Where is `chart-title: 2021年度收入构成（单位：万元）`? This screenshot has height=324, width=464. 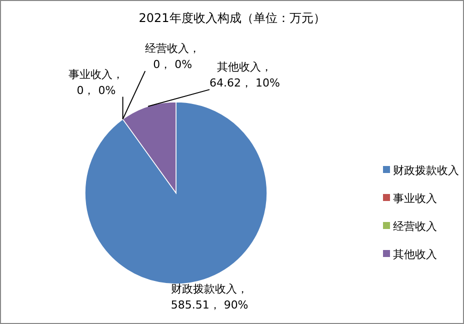
chart-title: 2021年度收入构成（单位：万元） is located at coordinates (232, 18).